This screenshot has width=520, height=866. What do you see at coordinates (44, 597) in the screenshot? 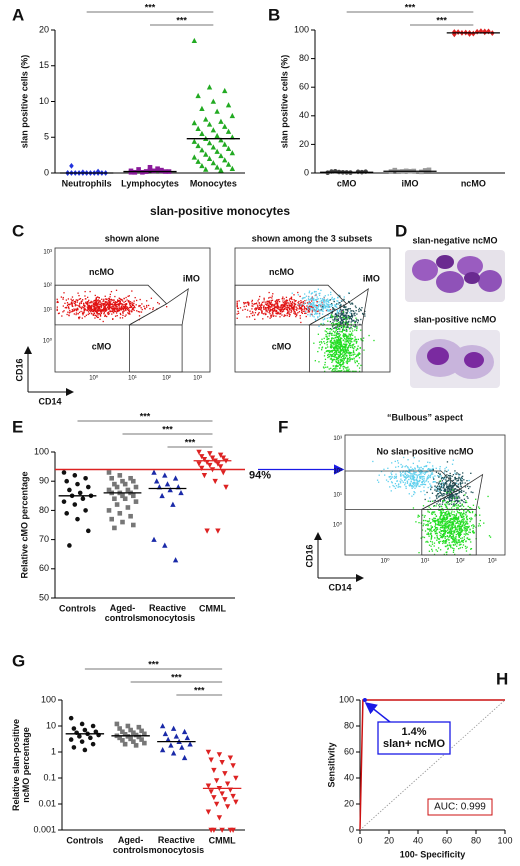
I see `y-tick-label: 50` at bounding box center [44, 597].